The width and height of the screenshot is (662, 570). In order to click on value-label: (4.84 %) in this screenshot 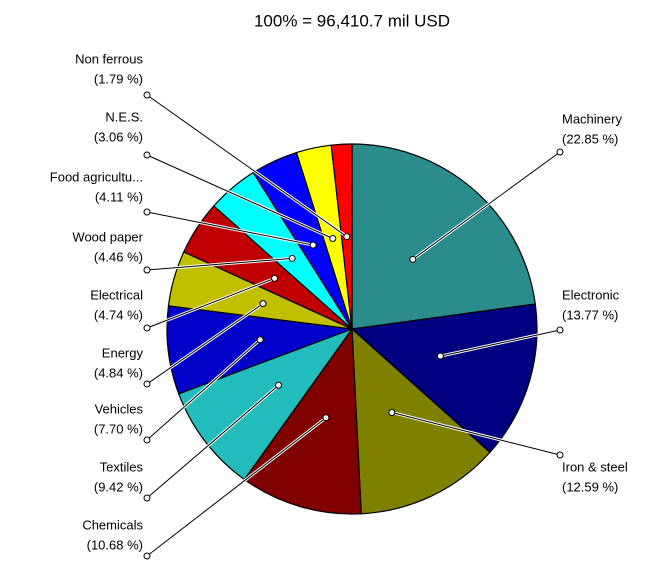, I will do `click(118, 372)`.